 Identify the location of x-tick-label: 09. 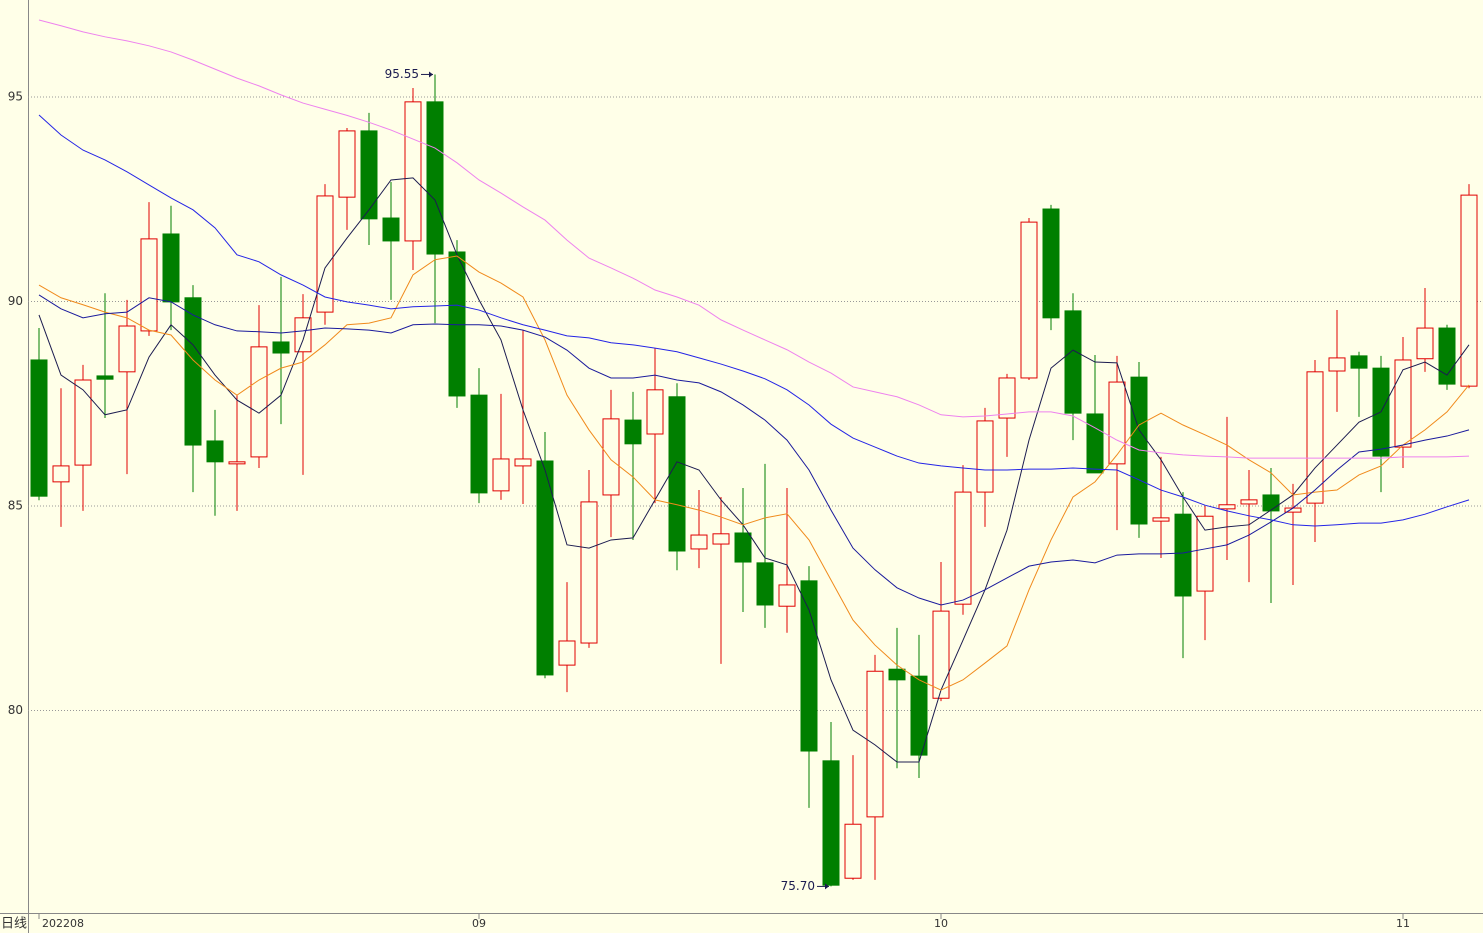
(479, 923).